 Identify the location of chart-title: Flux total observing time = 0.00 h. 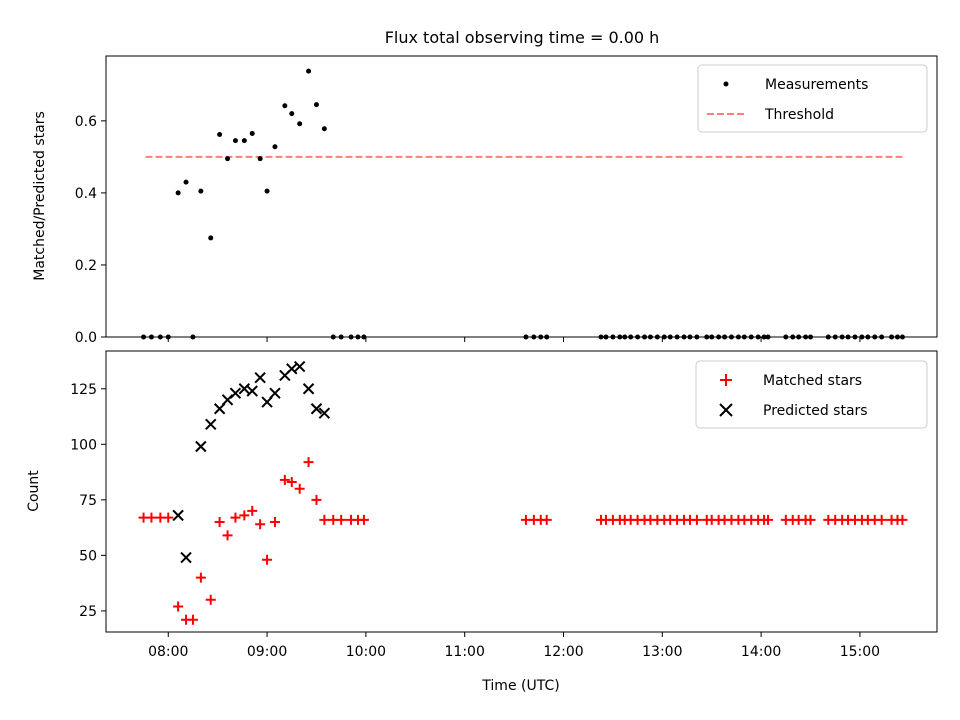
(522, 37).